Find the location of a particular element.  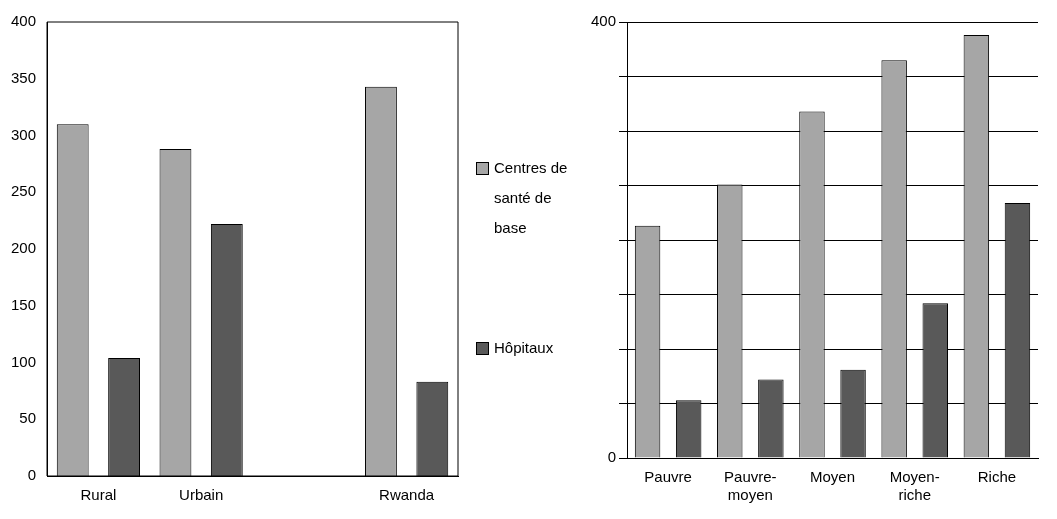

x-tick-label: Pauvre is located at coordinates (668, 477).